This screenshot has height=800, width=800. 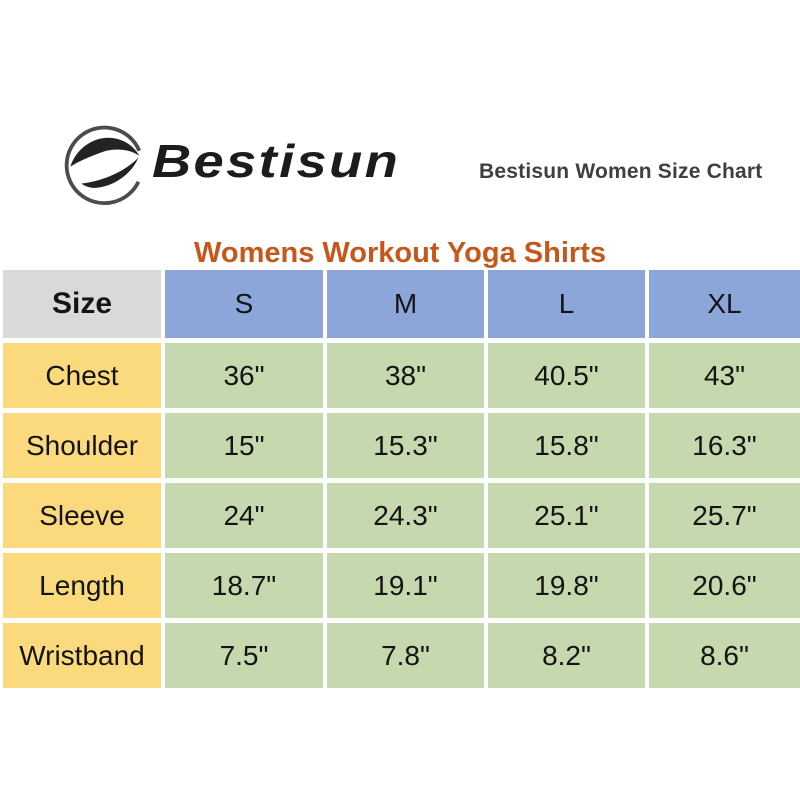 I want to click on row-label-shoulder: Shoulder, so click(x=82, y=445).